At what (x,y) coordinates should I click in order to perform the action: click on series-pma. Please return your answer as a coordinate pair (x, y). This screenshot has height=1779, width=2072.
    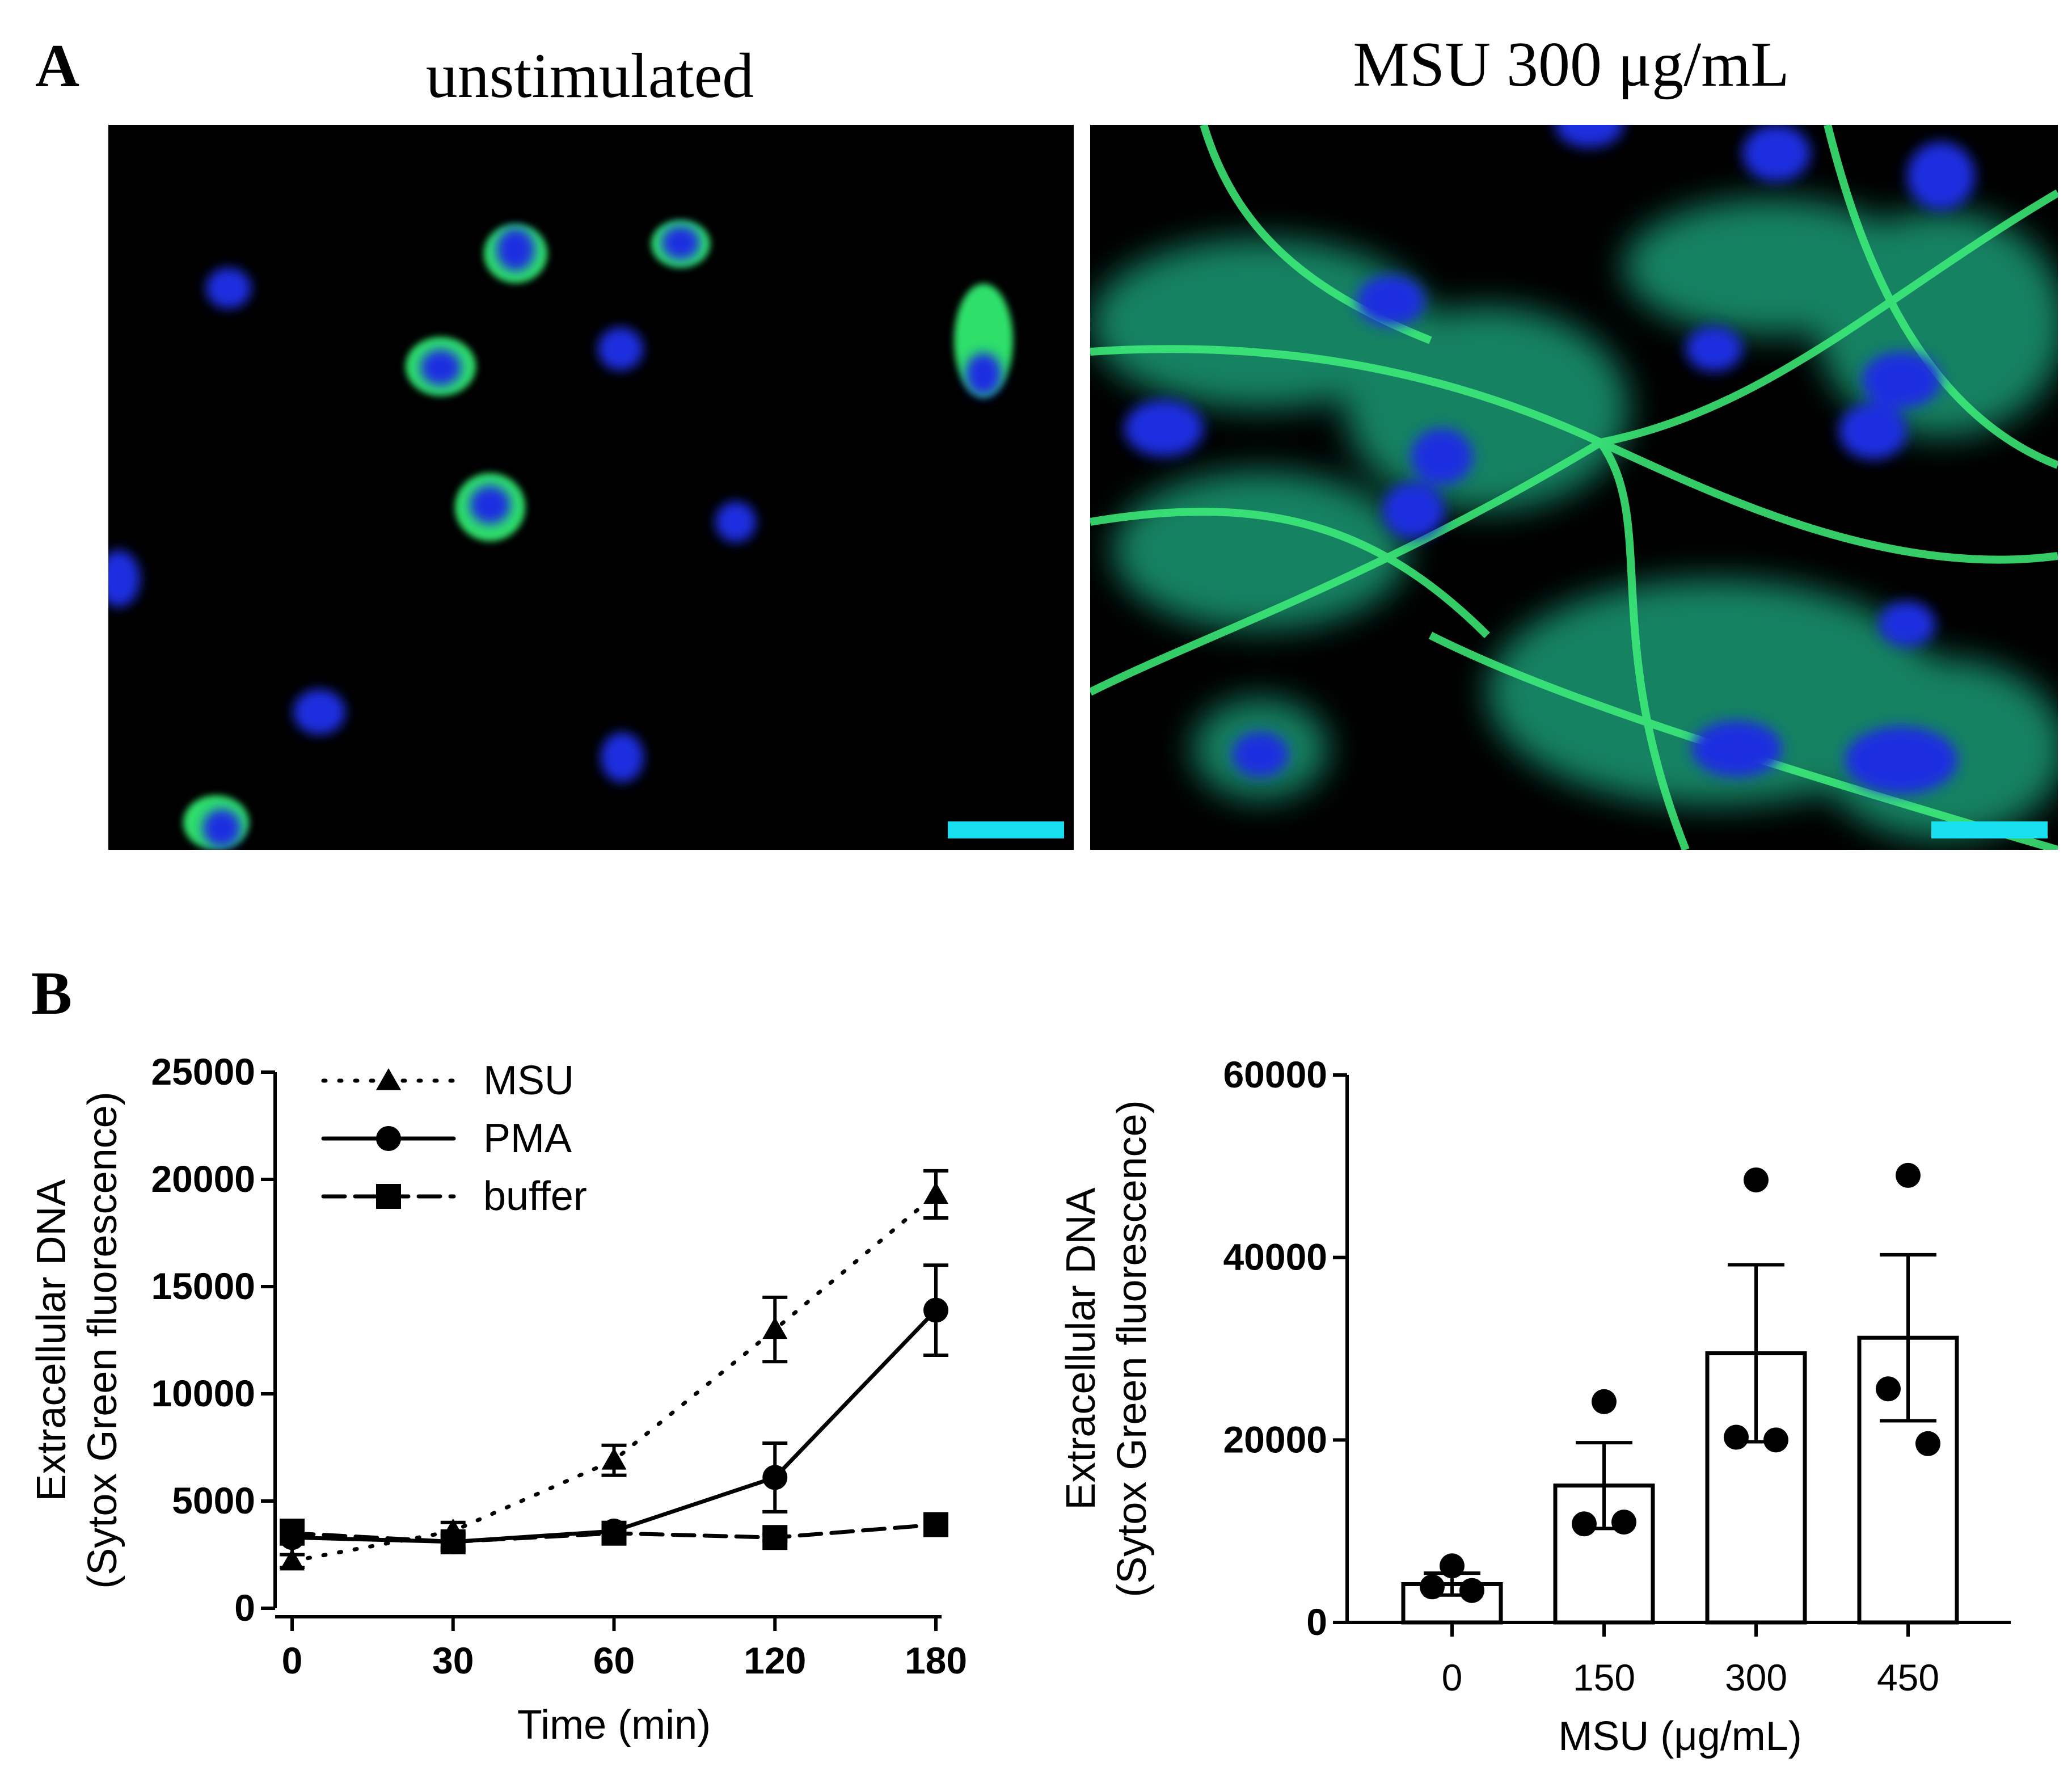
    Looking at the image, I should click on (614, 1410).